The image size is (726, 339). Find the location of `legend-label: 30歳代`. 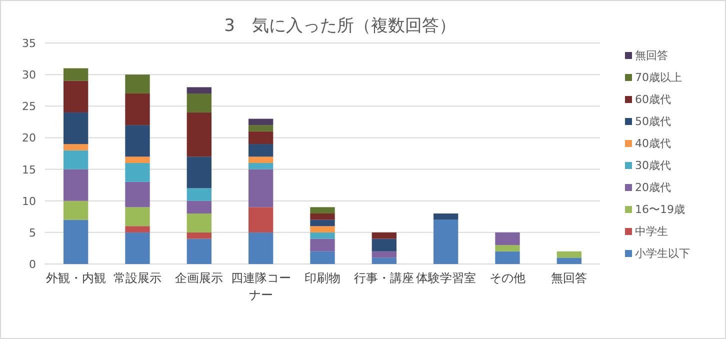

legend-label: 30歳代 is located at coordinates (653, 165).